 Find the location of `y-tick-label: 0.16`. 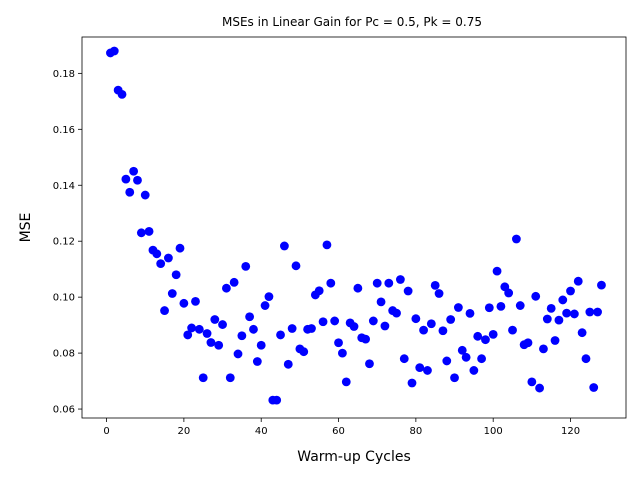

y-tick-label: 0.16 is located at coordinates (64, 130).